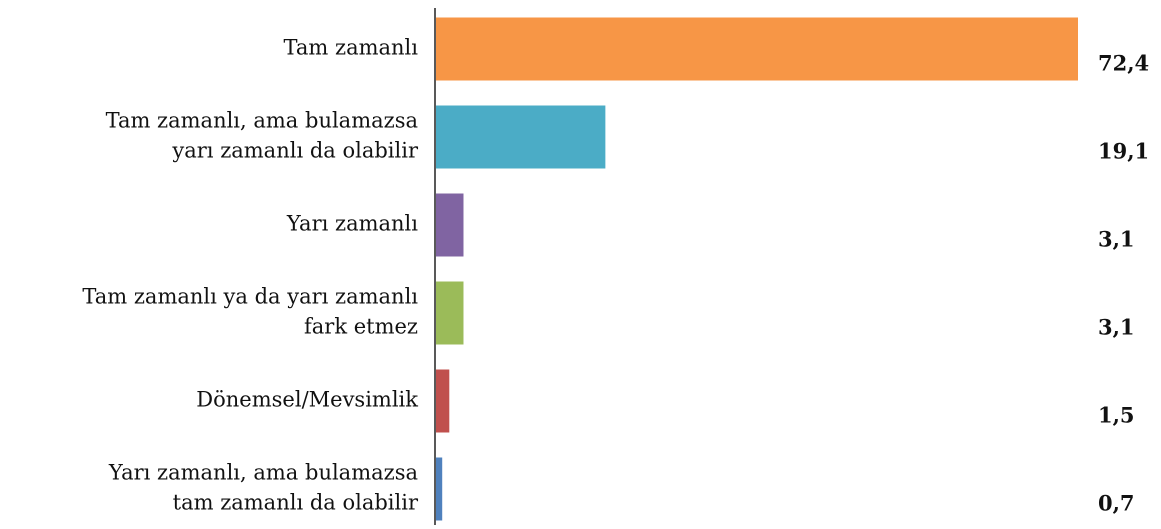 The image size is (1161, 529). I want to click on value-label: 1,5, so click(1116, 415).